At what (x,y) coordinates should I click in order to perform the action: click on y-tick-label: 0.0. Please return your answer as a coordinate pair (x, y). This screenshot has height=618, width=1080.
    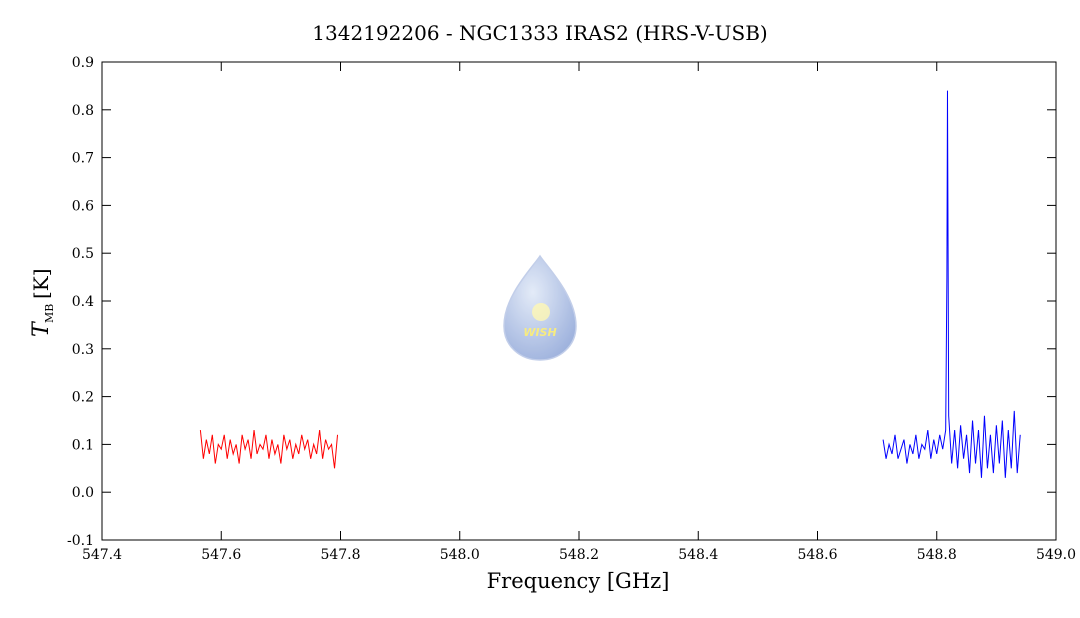
    Looking at the image, I should click on (83, 493).